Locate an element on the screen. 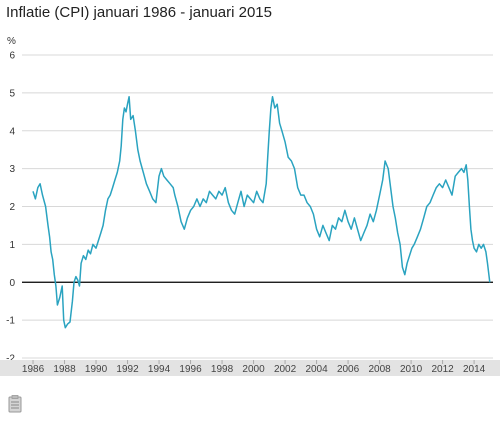 The width and height of the screenshot is (500, 428). y-axis-unit-label: % is located at coordinates (11, 41).